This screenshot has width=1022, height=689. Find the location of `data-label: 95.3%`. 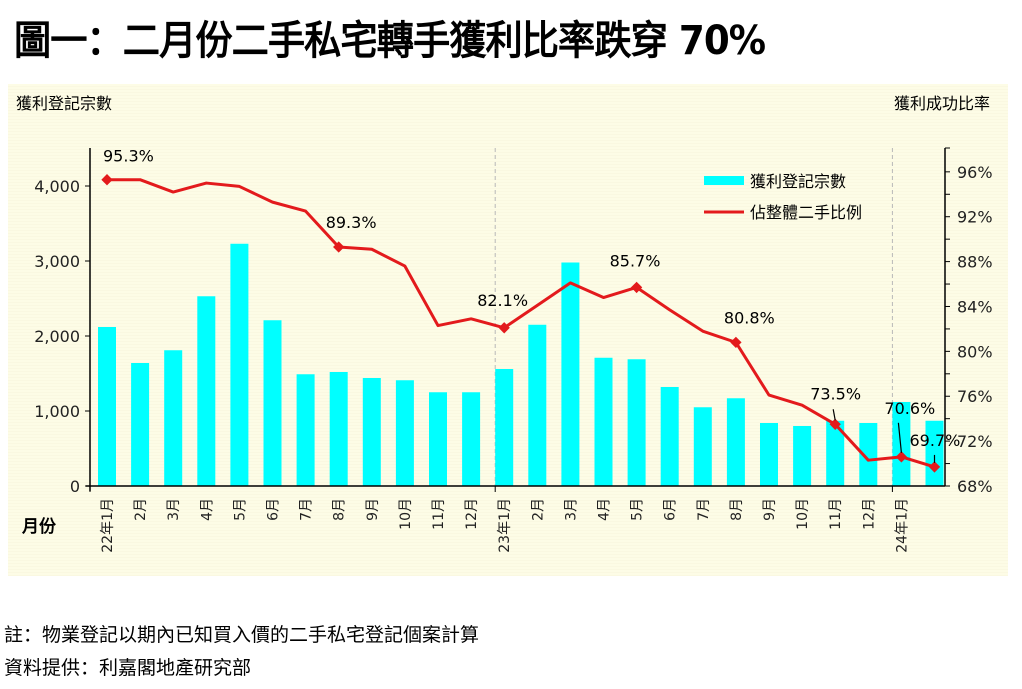

data-label: 95.3% is located at coordinates (128, 156).